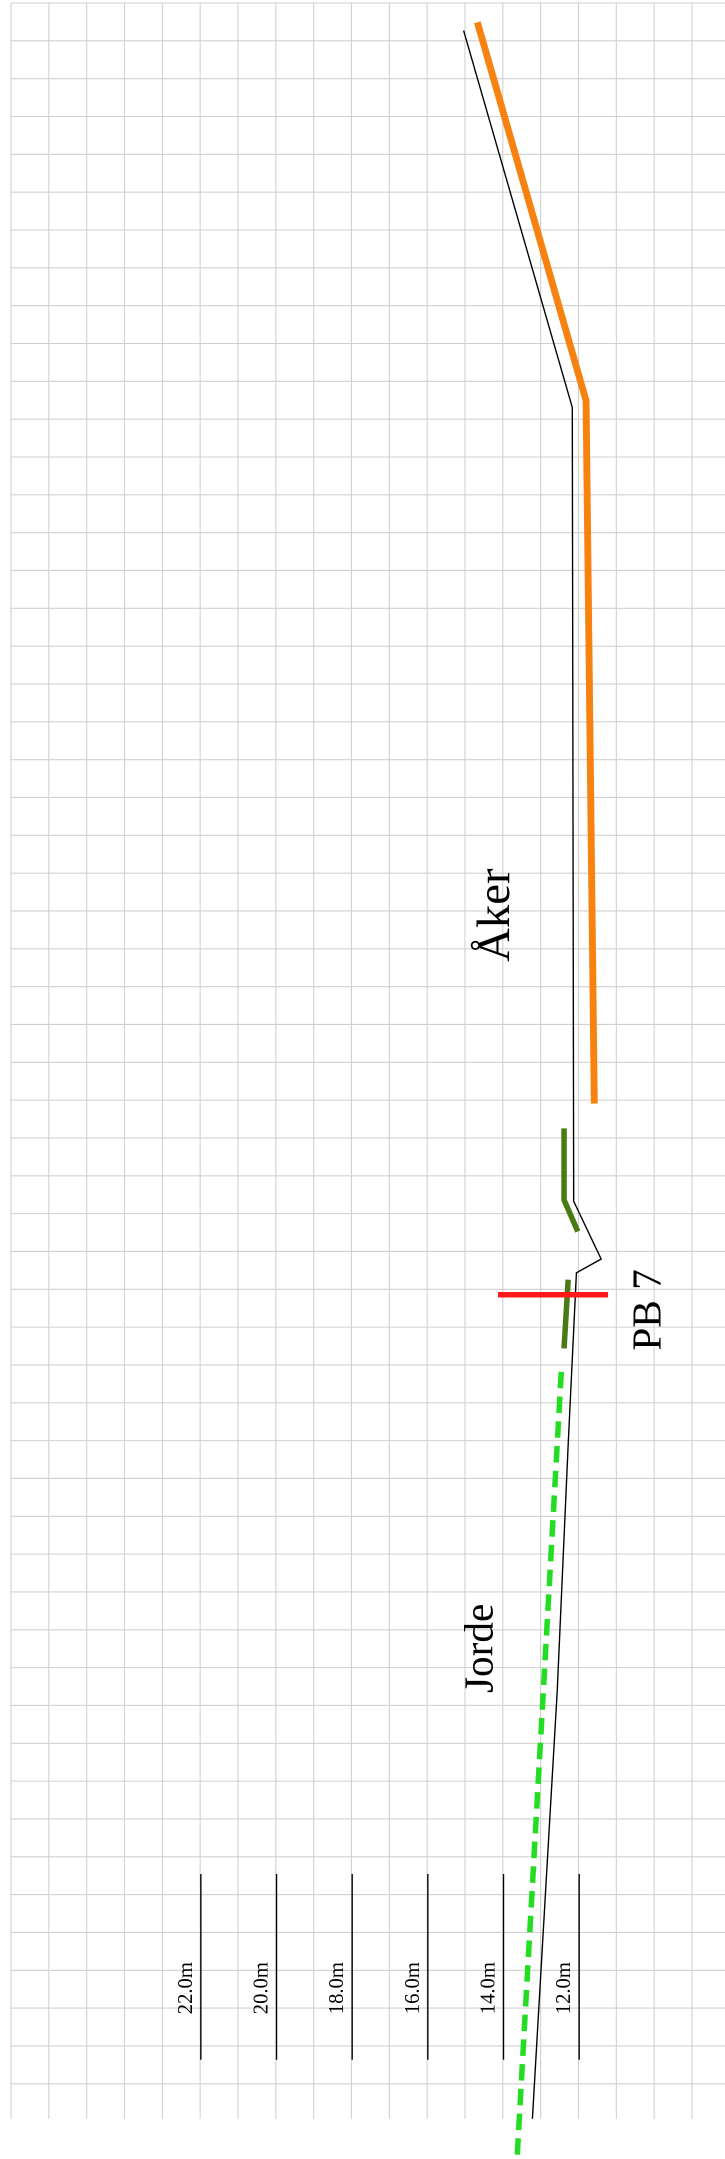 Image resolution: width=725 pixels, height=2159 pixels. Describe the element at coordinates (261, 1988) in the screenshot. I see `elevation-label: 20.0m` at that location.